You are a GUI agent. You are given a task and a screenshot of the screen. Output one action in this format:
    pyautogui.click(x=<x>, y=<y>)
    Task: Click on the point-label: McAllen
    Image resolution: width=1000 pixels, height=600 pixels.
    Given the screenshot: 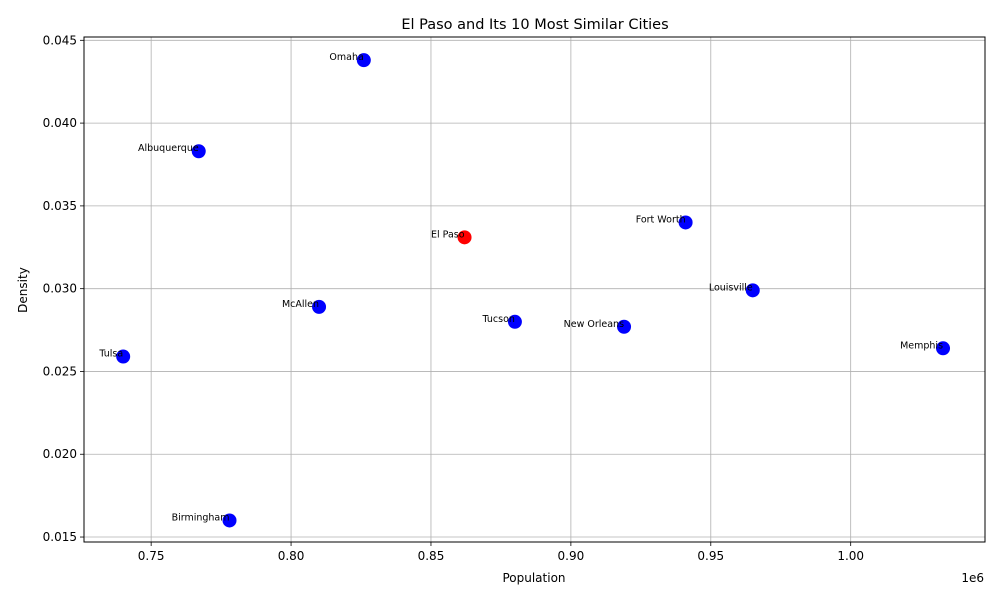 What is the action you would take?
    pyautogui.click(x=300, y=304)
    